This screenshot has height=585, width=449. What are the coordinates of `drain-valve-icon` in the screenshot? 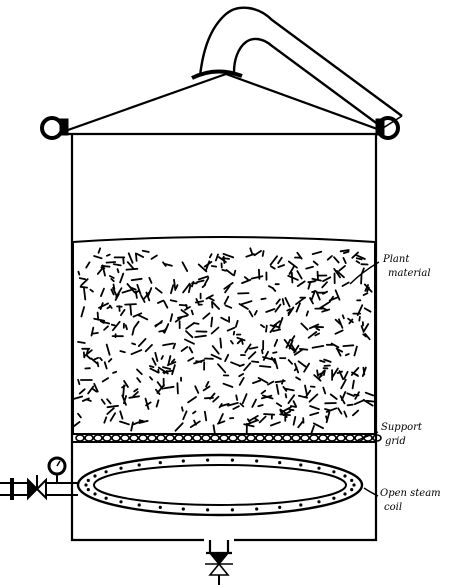 It's located at (219, 562).